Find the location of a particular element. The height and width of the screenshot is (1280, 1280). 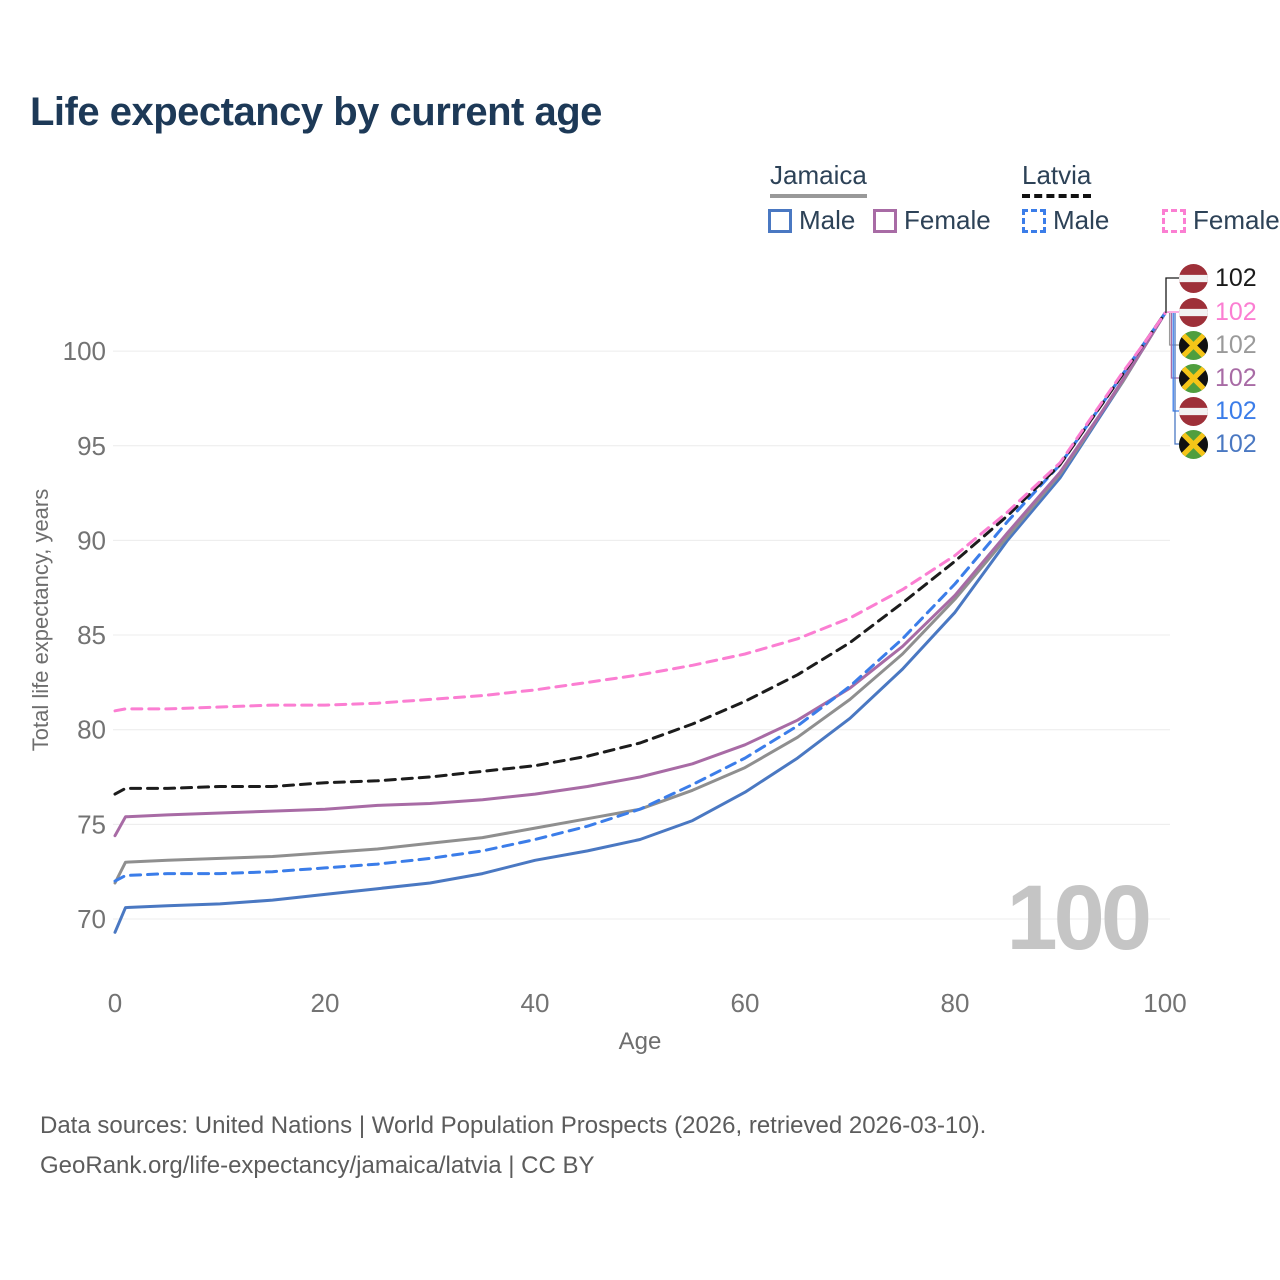

end-label-latvia-male: 102 is located at coordinates (1218, 411).